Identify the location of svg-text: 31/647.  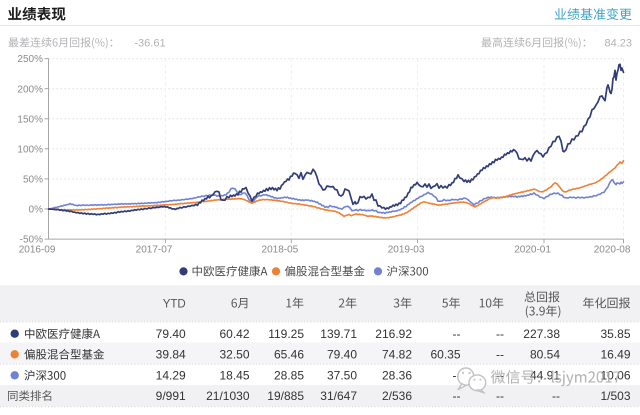
(338, 396).